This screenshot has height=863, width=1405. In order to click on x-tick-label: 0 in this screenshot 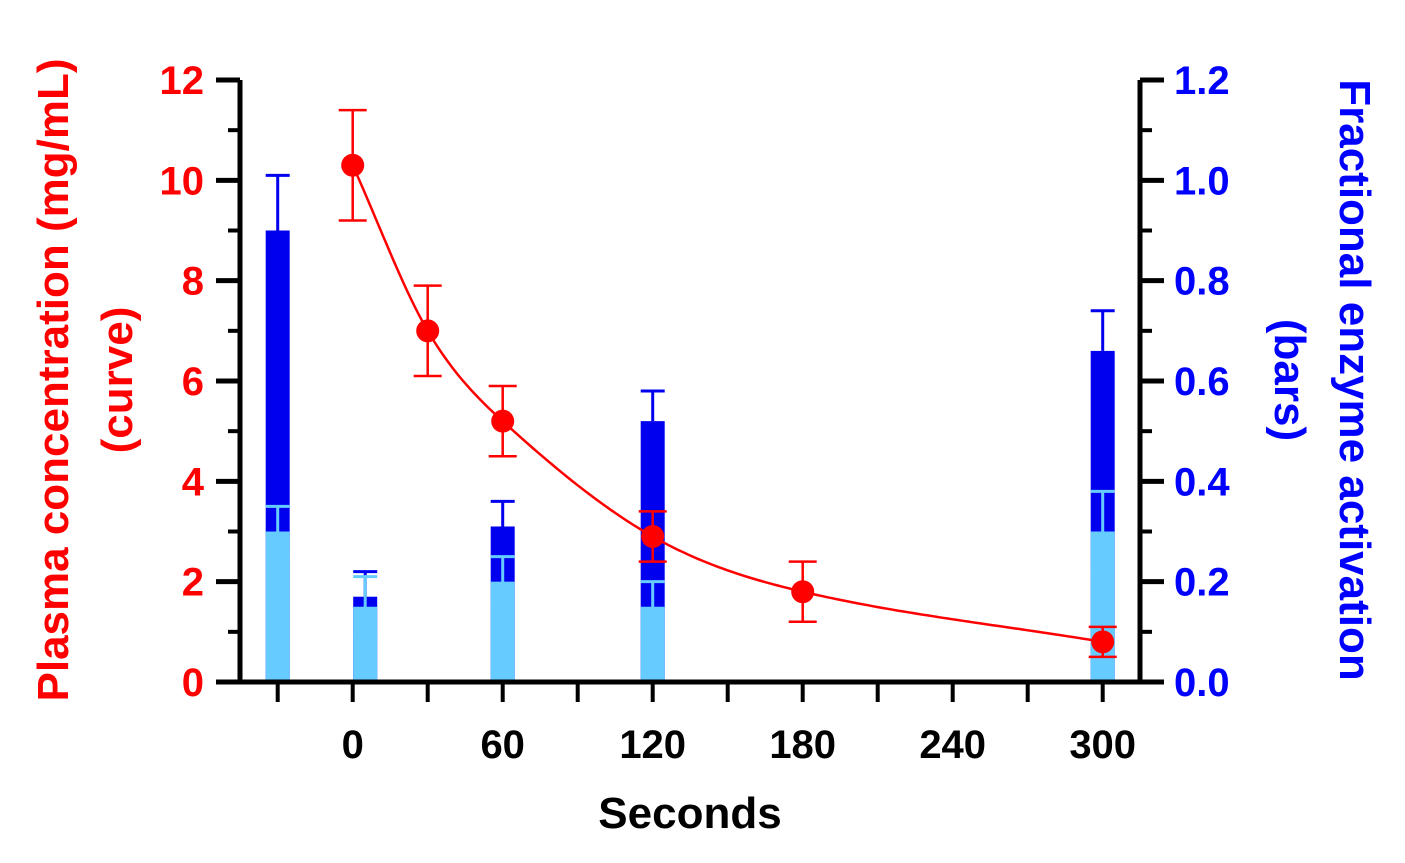, I will do `click(353, 745)`.